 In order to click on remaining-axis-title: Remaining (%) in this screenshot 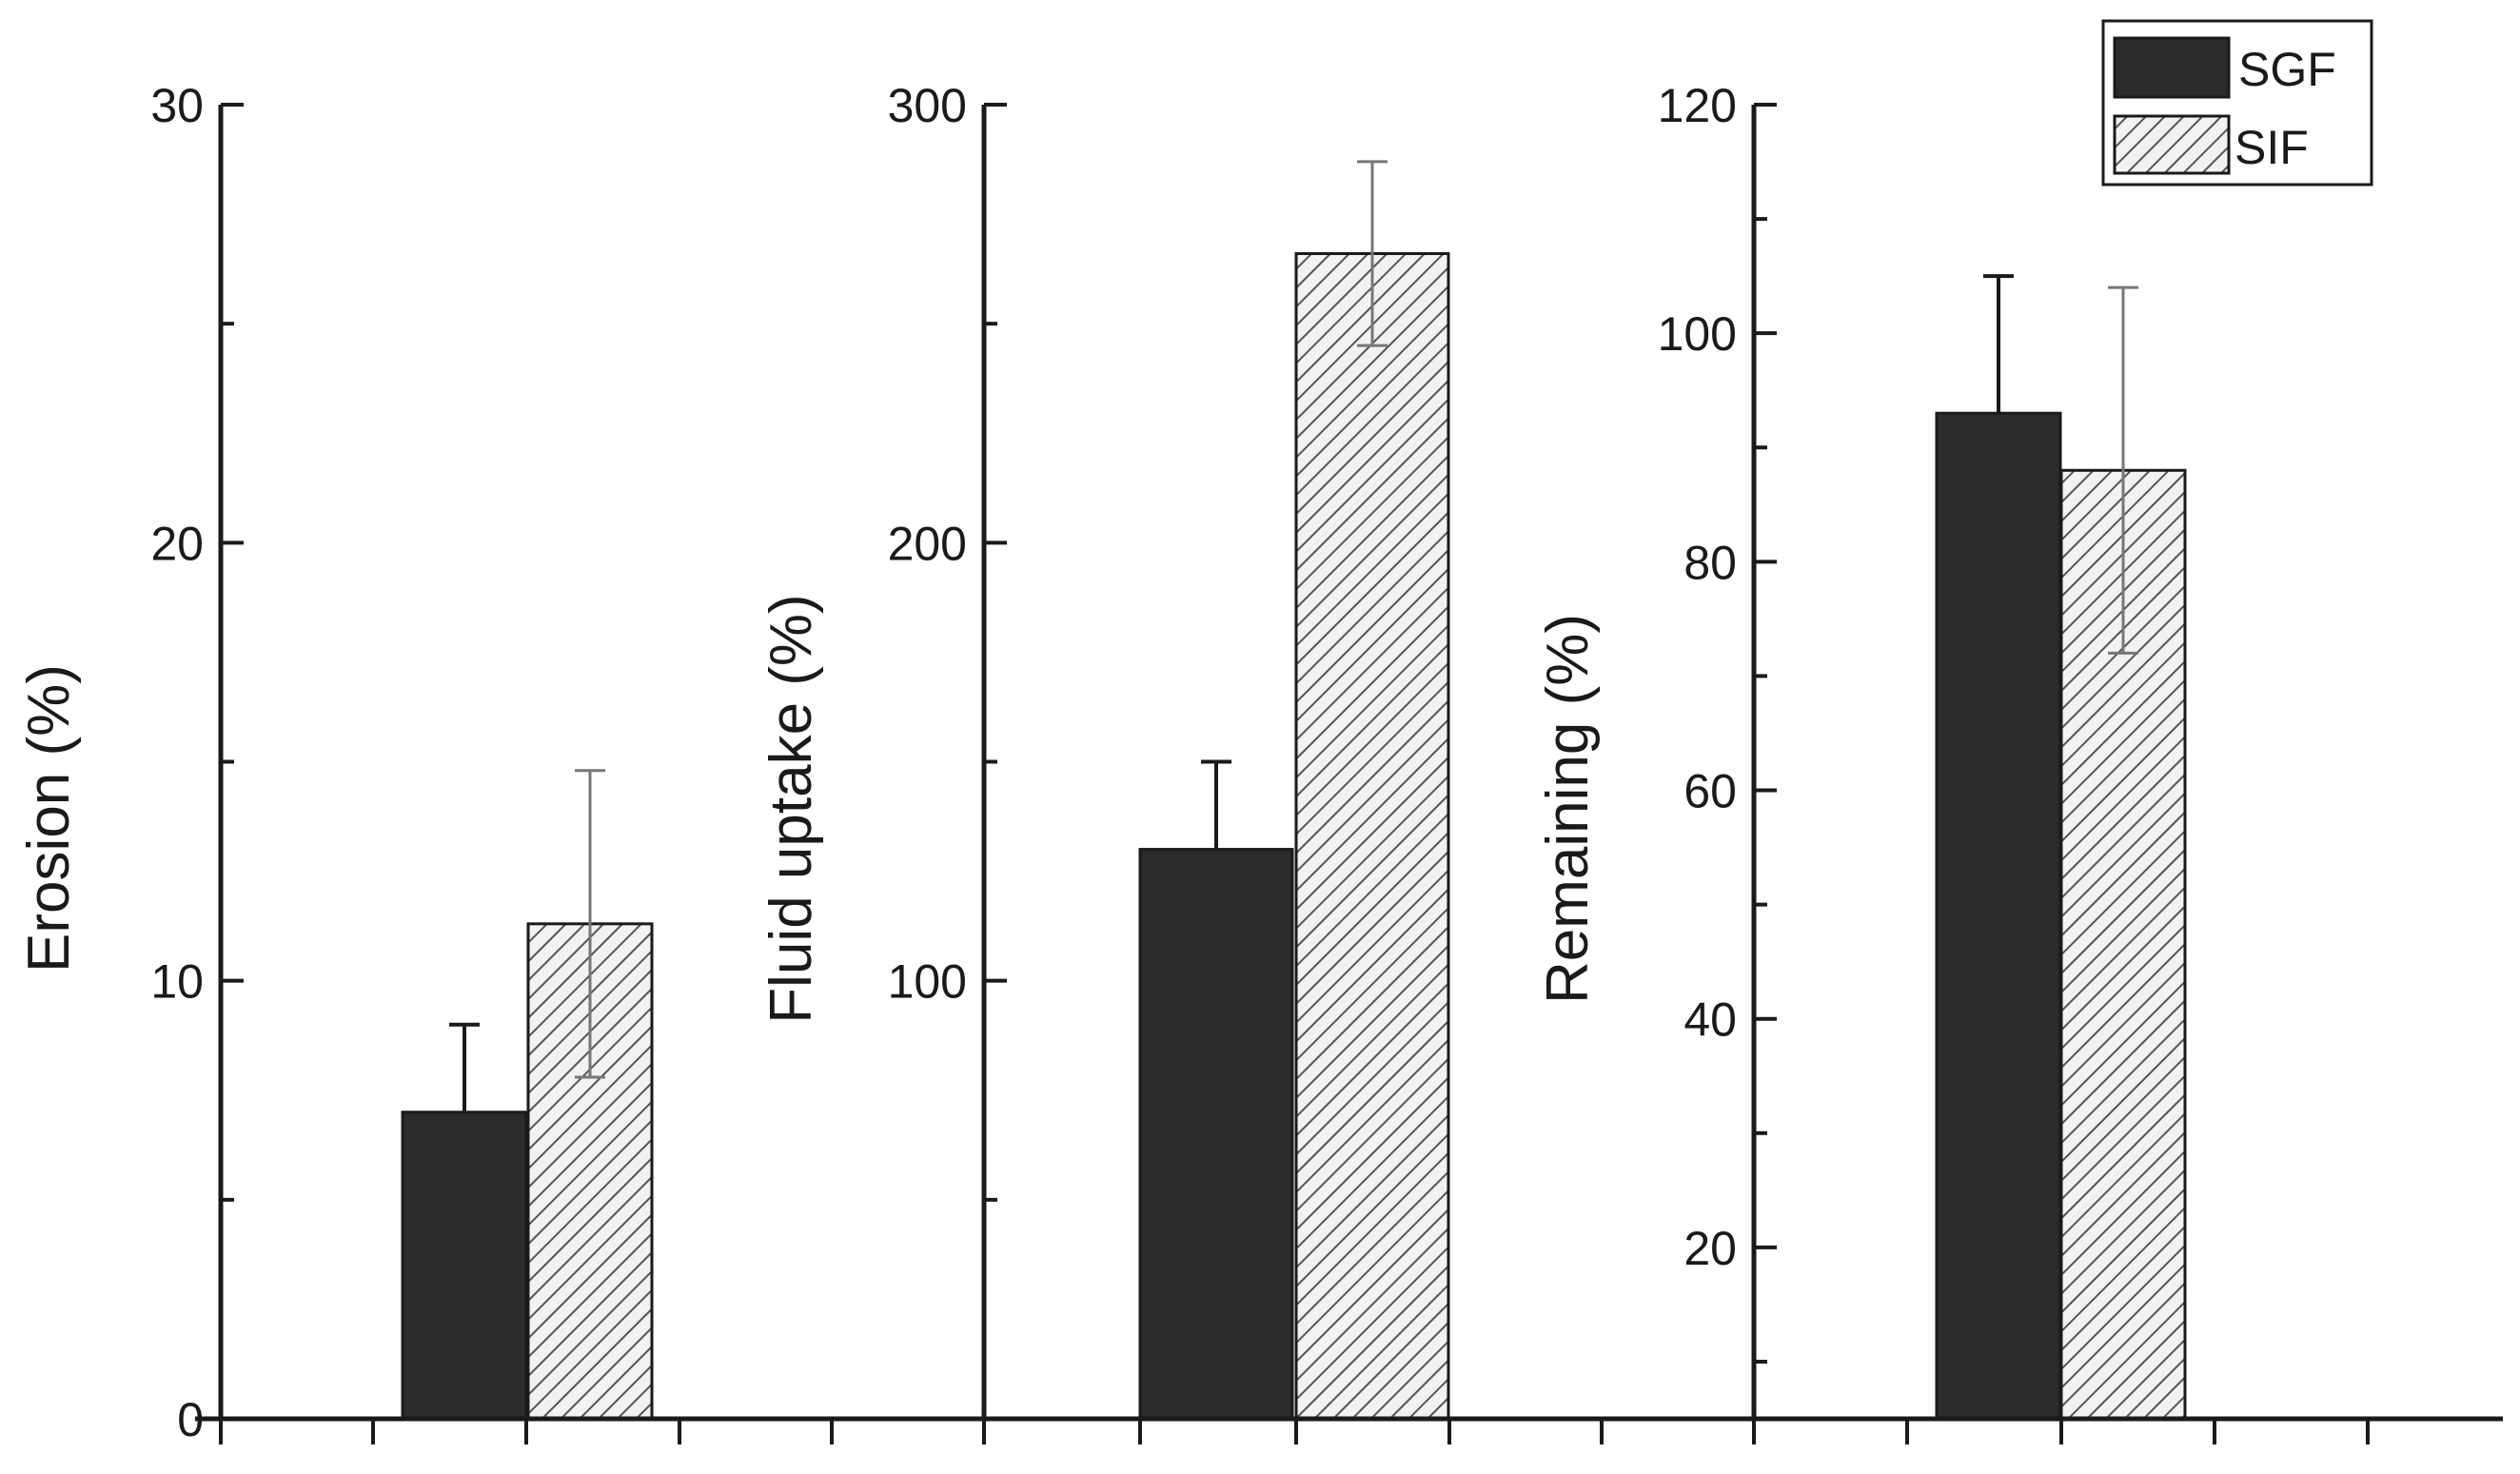, I will do `click(1568, 809)`.